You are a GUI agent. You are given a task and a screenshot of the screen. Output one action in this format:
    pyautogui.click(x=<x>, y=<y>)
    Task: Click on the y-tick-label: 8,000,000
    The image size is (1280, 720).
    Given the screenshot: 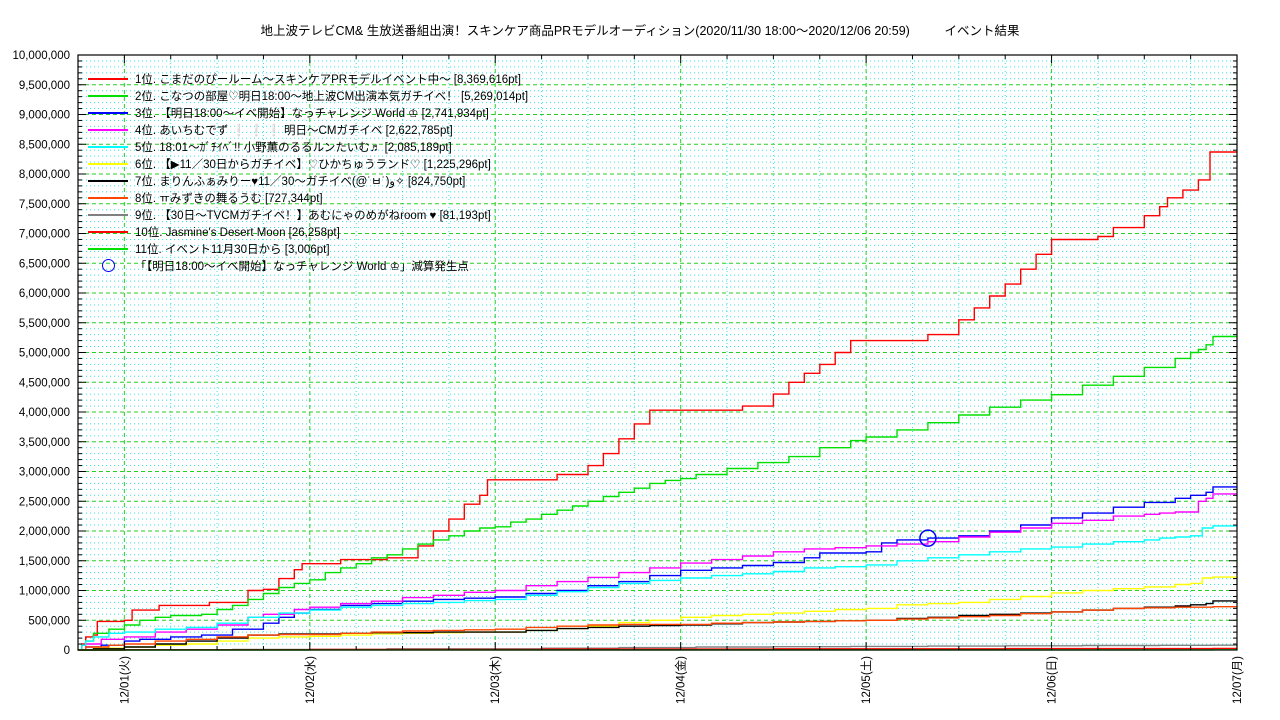 What is the action you would take?
    pyautogui.click(x=44, y=175)
    